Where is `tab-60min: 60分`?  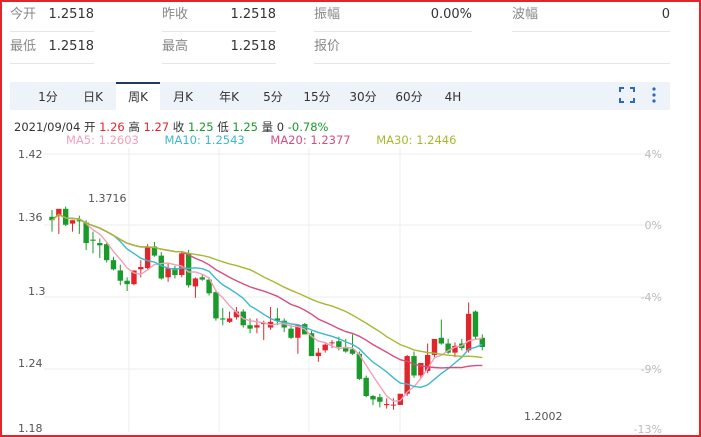 tab-60min: 60分 is located at coordinates (409, 97).